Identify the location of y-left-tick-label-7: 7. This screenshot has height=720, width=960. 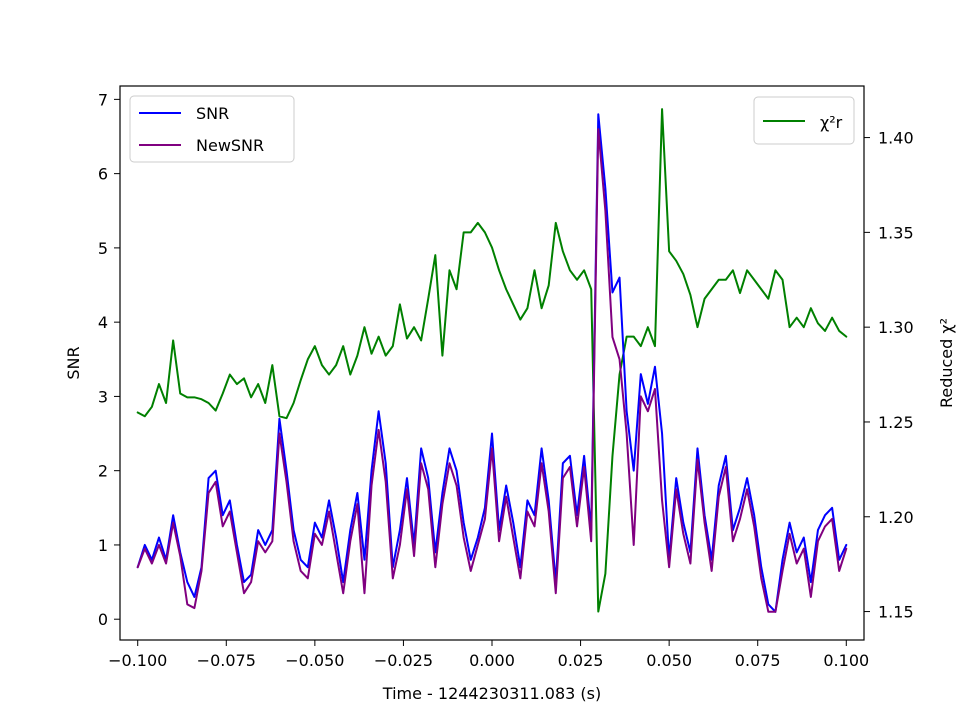
(103, 99).